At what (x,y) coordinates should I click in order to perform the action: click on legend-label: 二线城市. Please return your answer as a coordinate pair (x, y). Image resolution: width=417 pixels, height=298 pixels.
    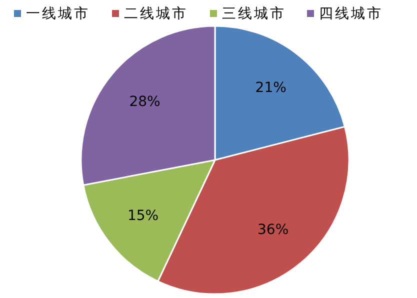
    Looking at the image, I should click on (156, 14).